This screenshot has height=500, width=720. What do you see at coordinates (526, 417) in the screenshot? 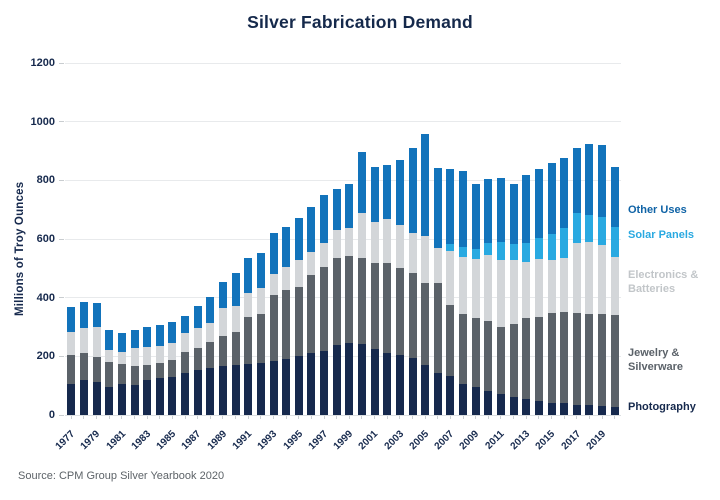
I see `x-tick-mark-2013` at bounding box center [526, 417].